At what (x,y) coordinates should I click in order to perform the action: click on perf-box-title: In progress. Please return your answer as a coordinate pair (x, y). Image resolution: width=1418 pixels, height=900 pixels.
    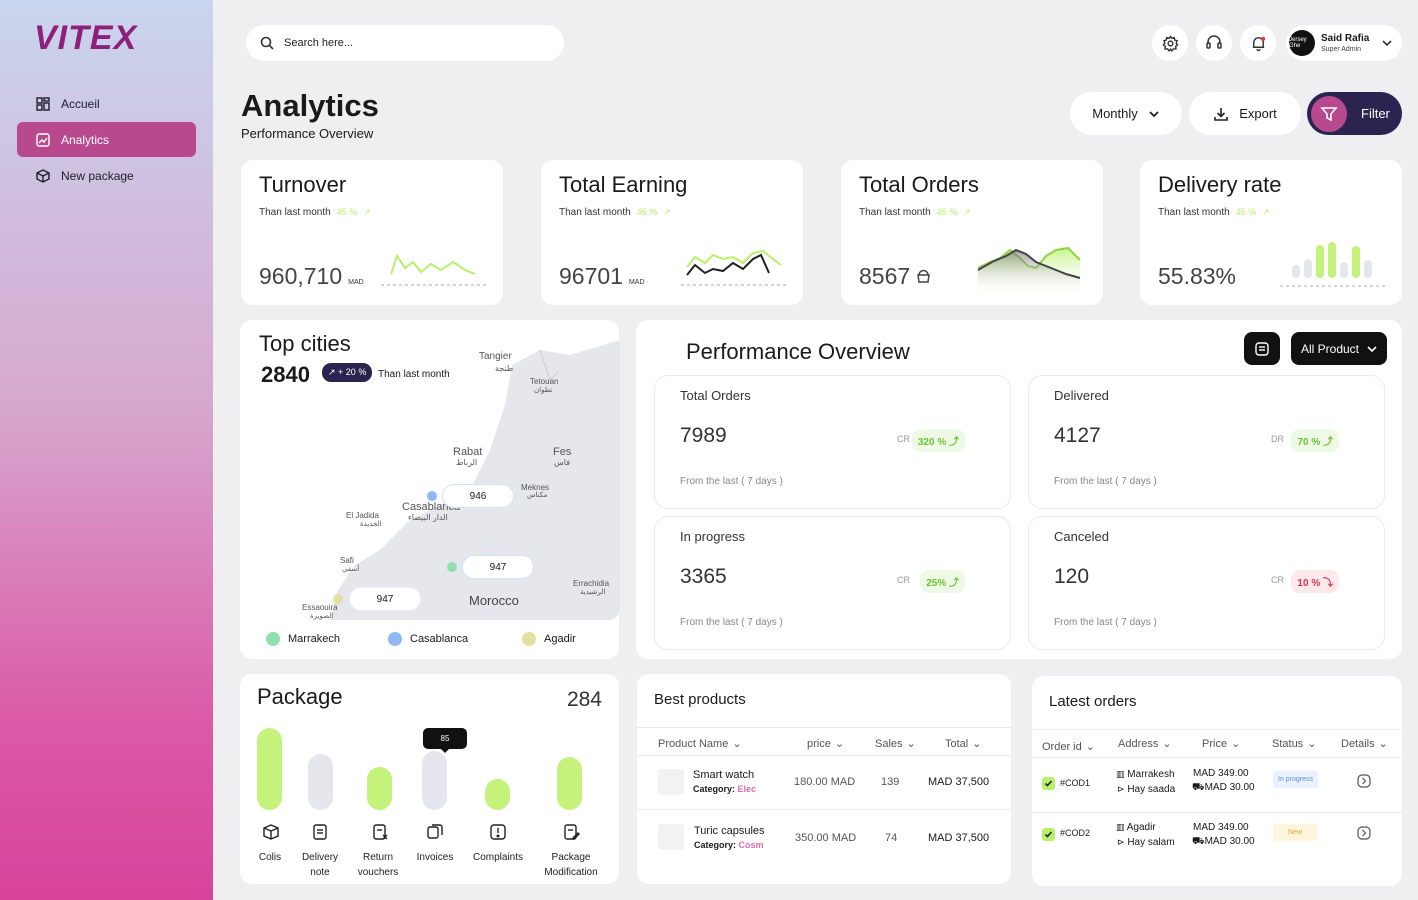
    Looking at the image, I should click on (713, 536).